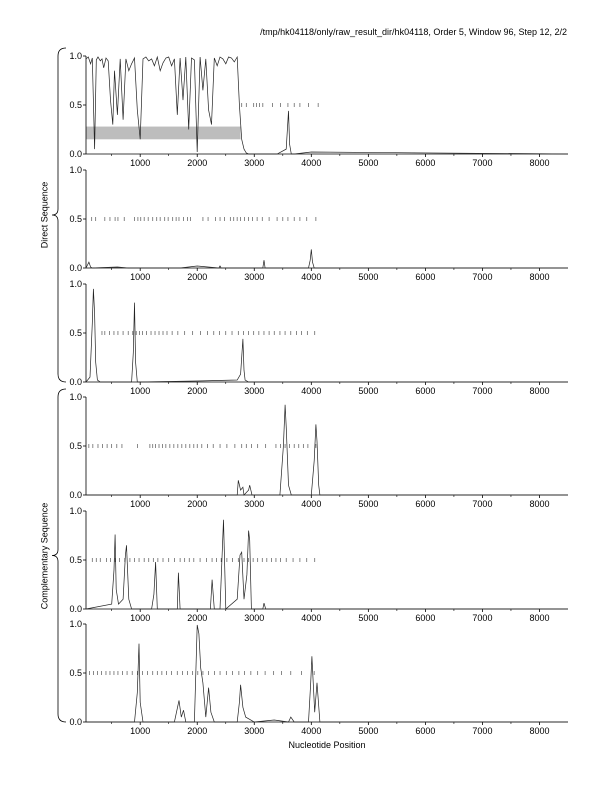 This screenshot has width=612, height=792. I want to click on group-label-complementary: Complementary Sequence, so click(43, 555).